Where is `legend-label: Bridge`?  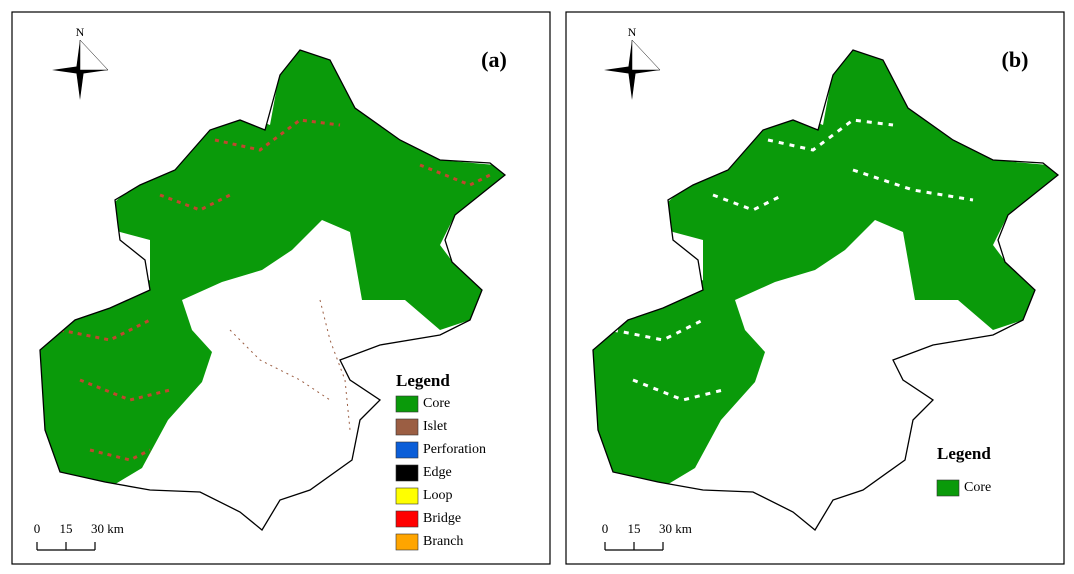
legend-label: Bridge is located at coordinates (442, 518).